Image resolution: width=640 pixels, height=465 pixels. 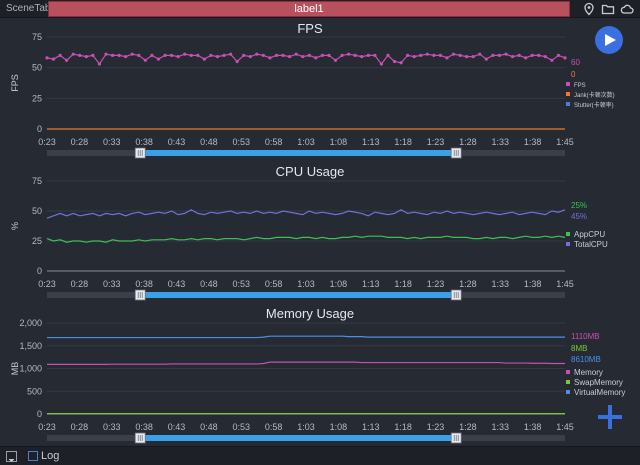 I want to click on legend-entry: Stutter(卡顿率), so click(x=594, y=105).